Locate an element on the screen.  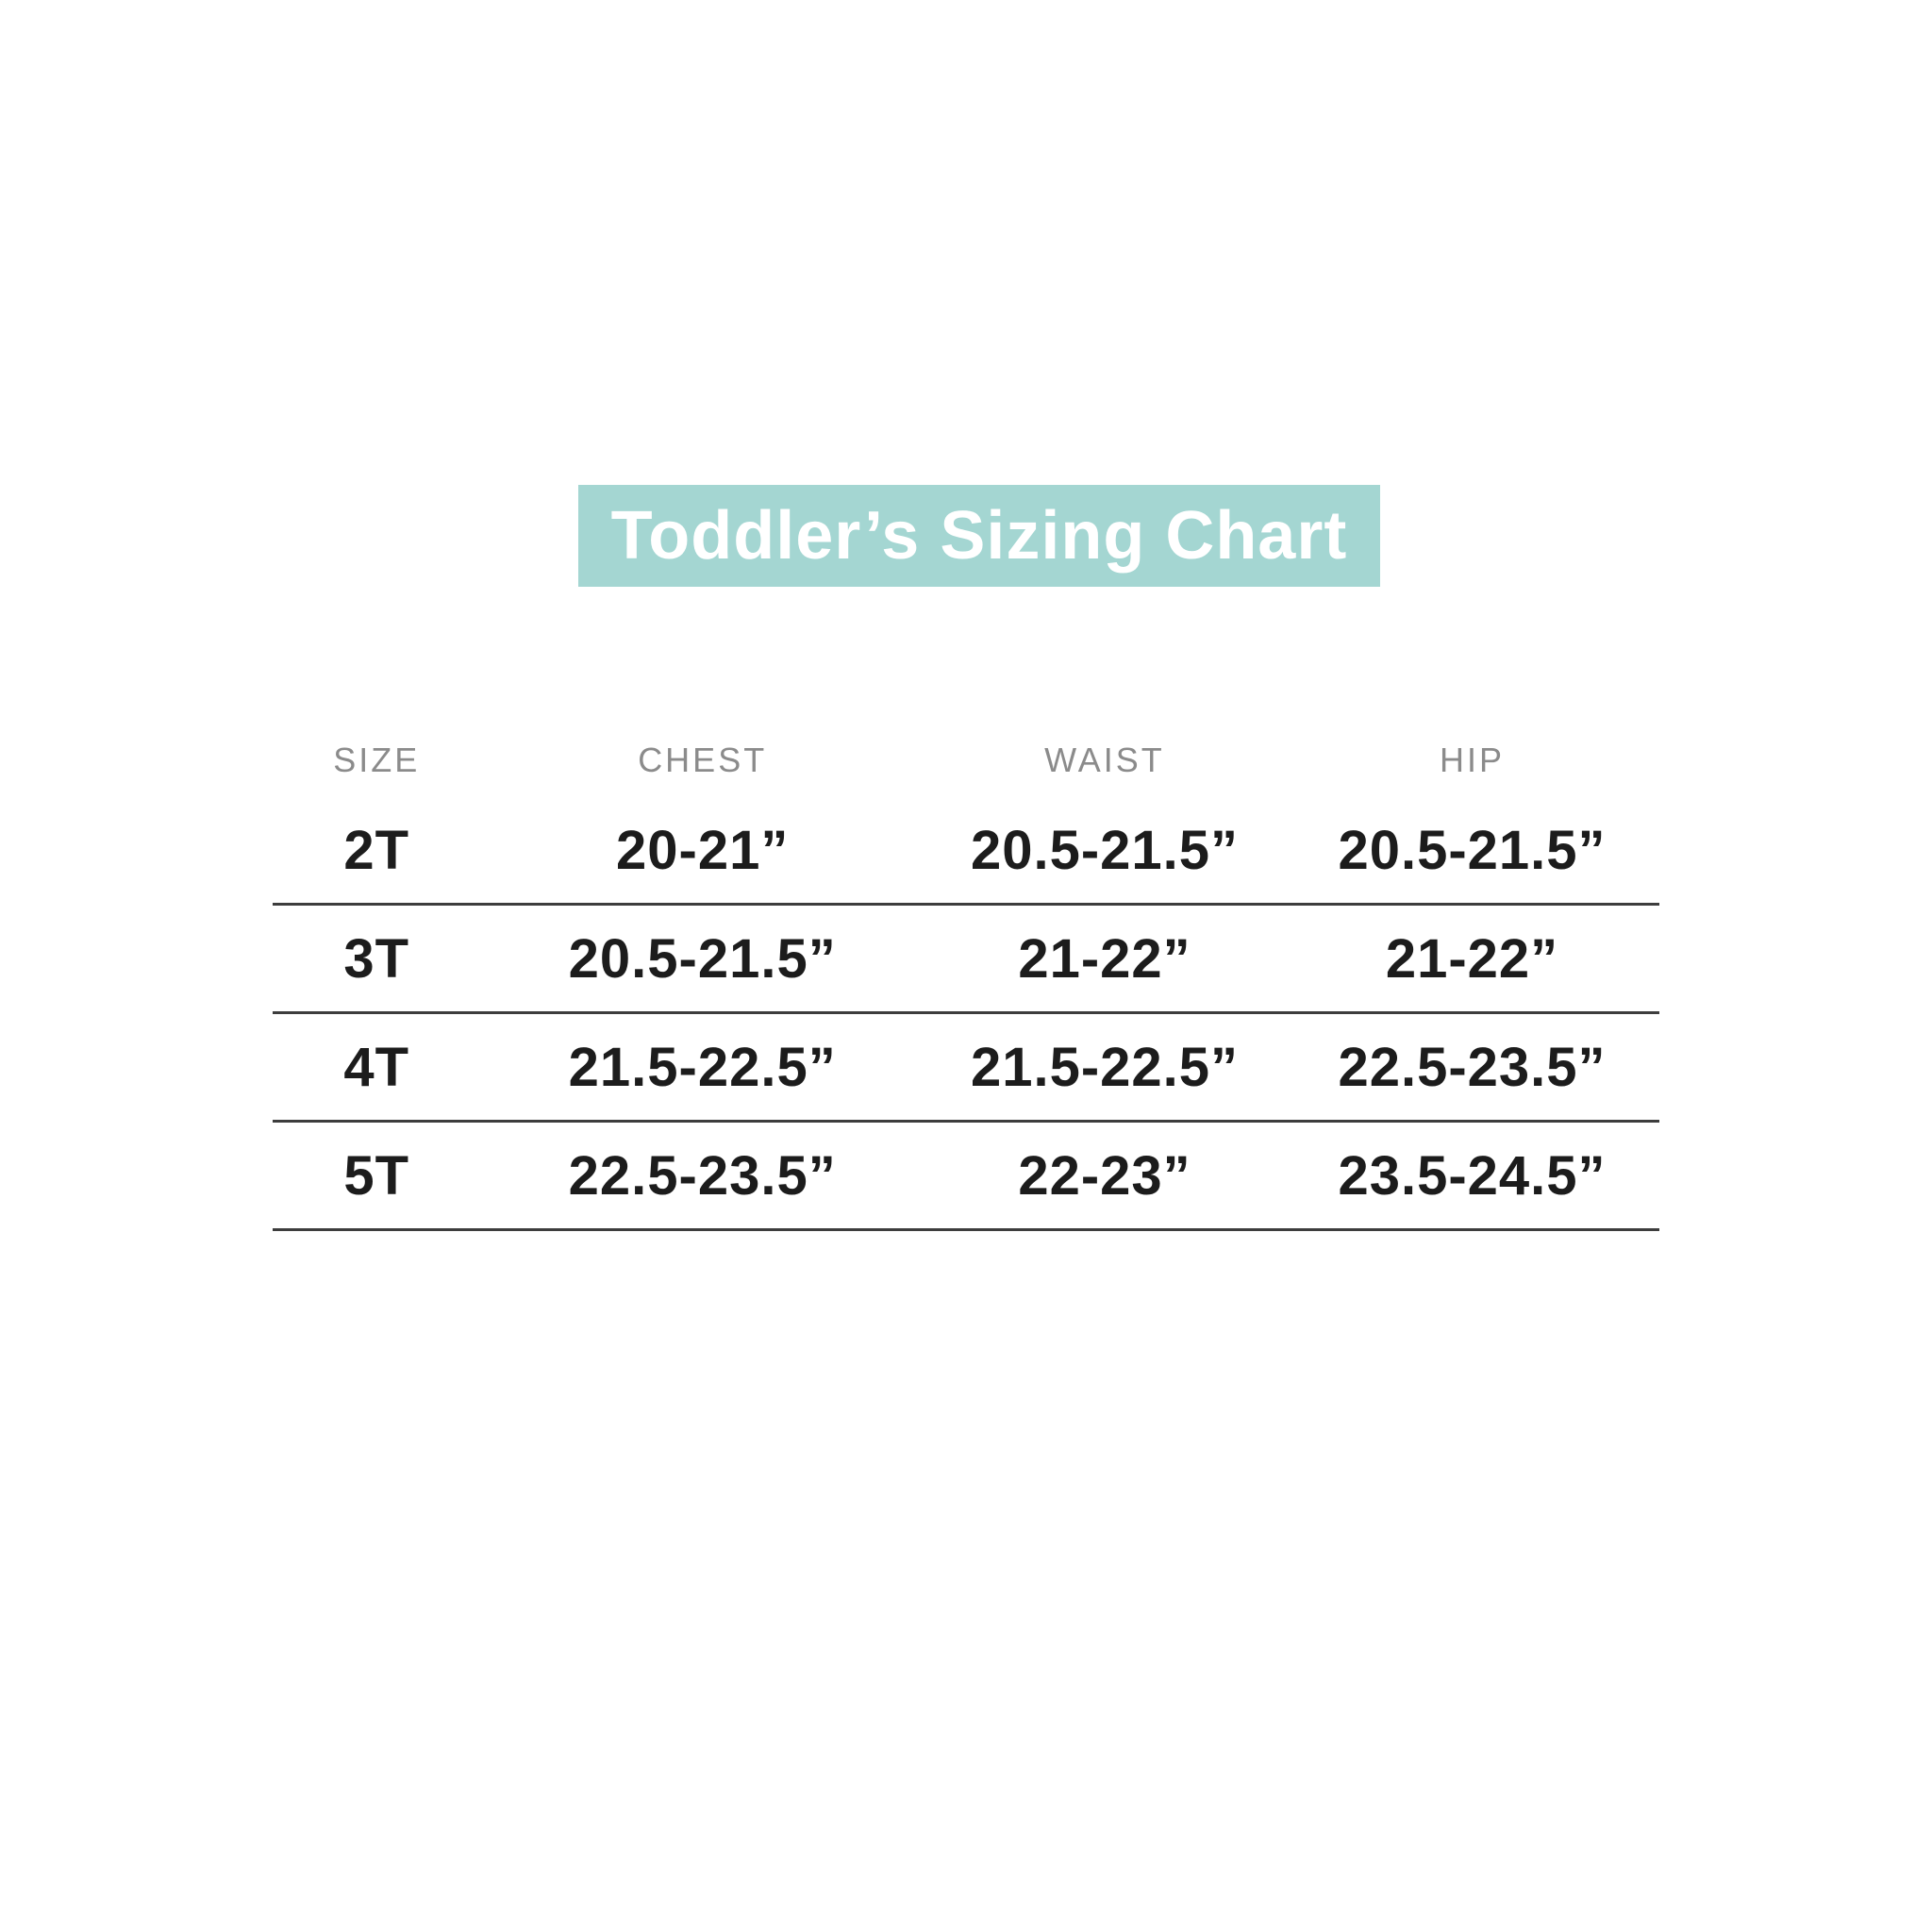
cell-chest: 20.5-21.5” is located at coordinates (703, 959).